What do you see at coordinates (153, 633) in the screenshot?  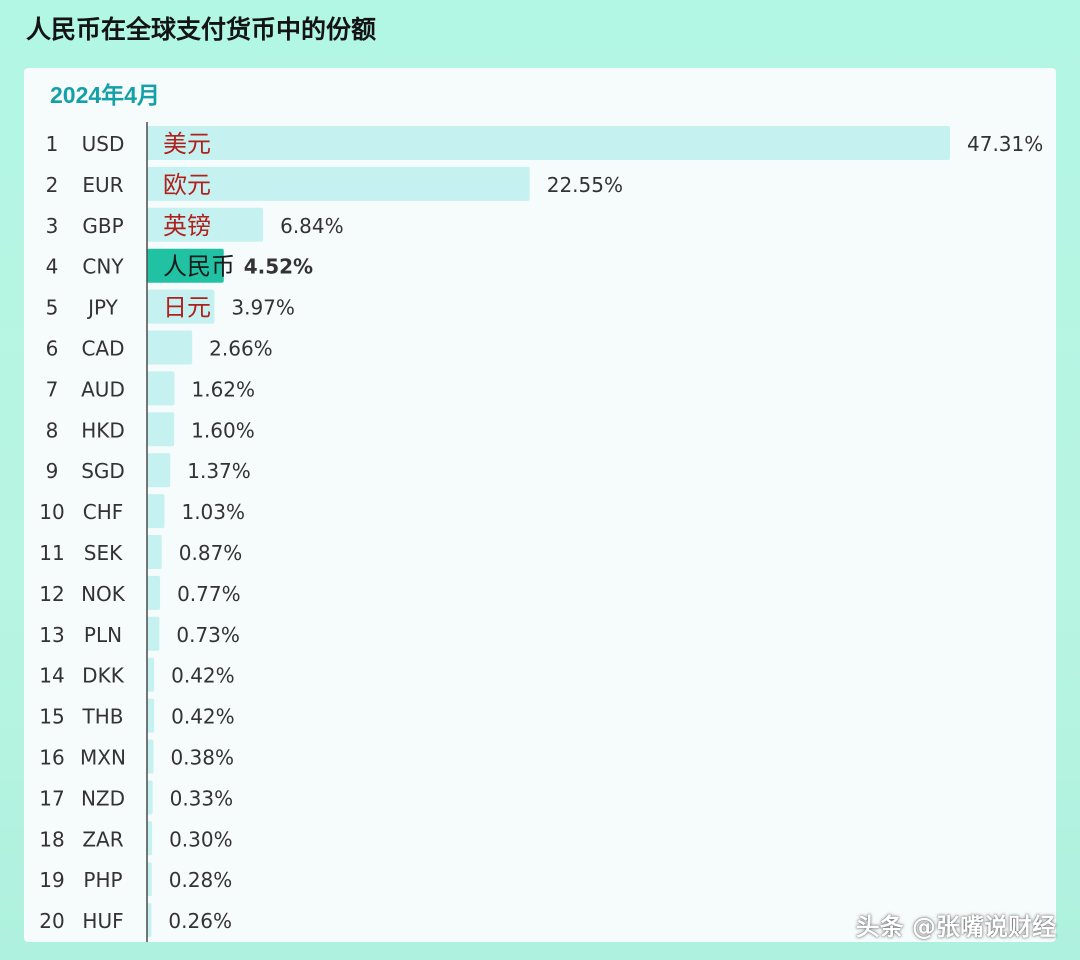 I see `bar-pln` at bounding box center [153, 633].